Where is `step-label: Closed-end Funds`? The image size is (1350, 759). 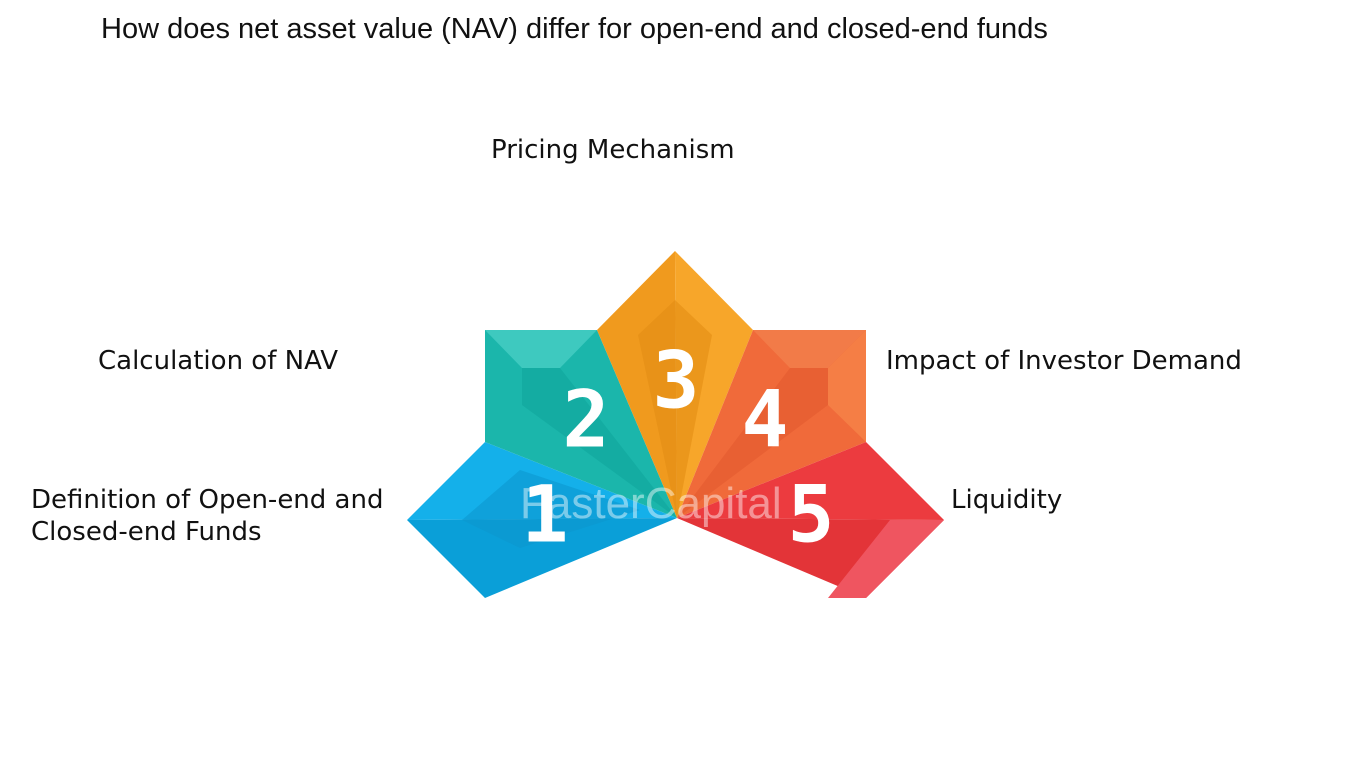 step-label: Closed-end Funds is located at coordinates (146, 532).